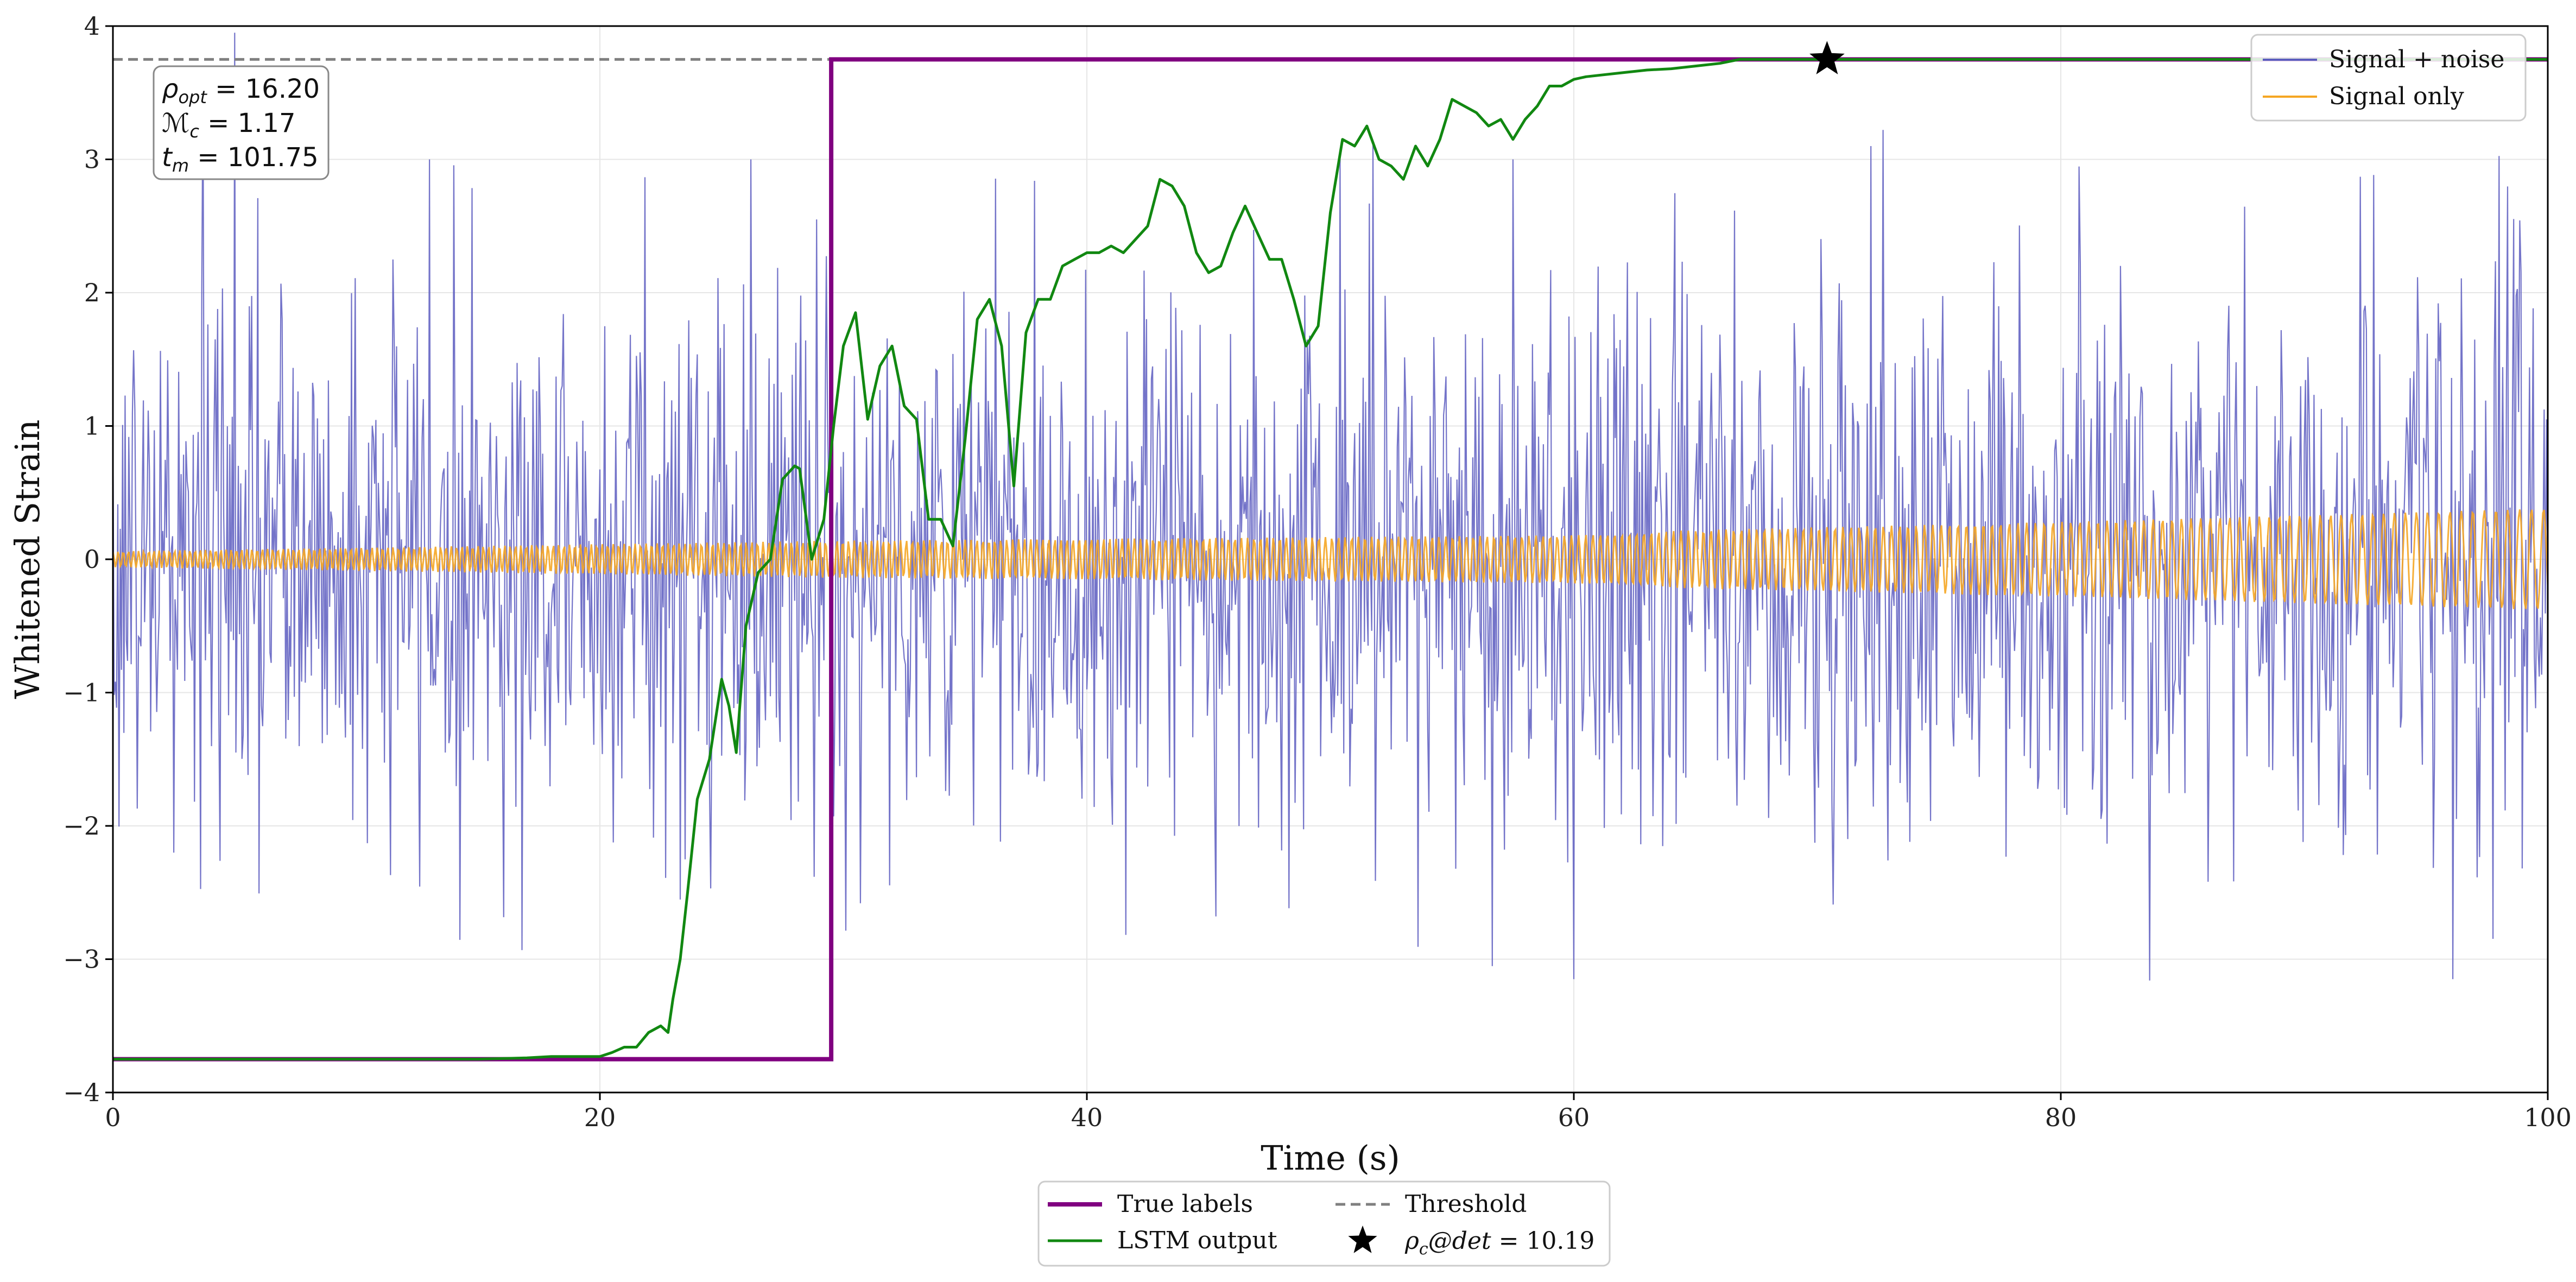  What do you see at coordinates (81, 1092) in the screenshot?
I see `y-tick-label: −4` at bounding box center [81, 1092].